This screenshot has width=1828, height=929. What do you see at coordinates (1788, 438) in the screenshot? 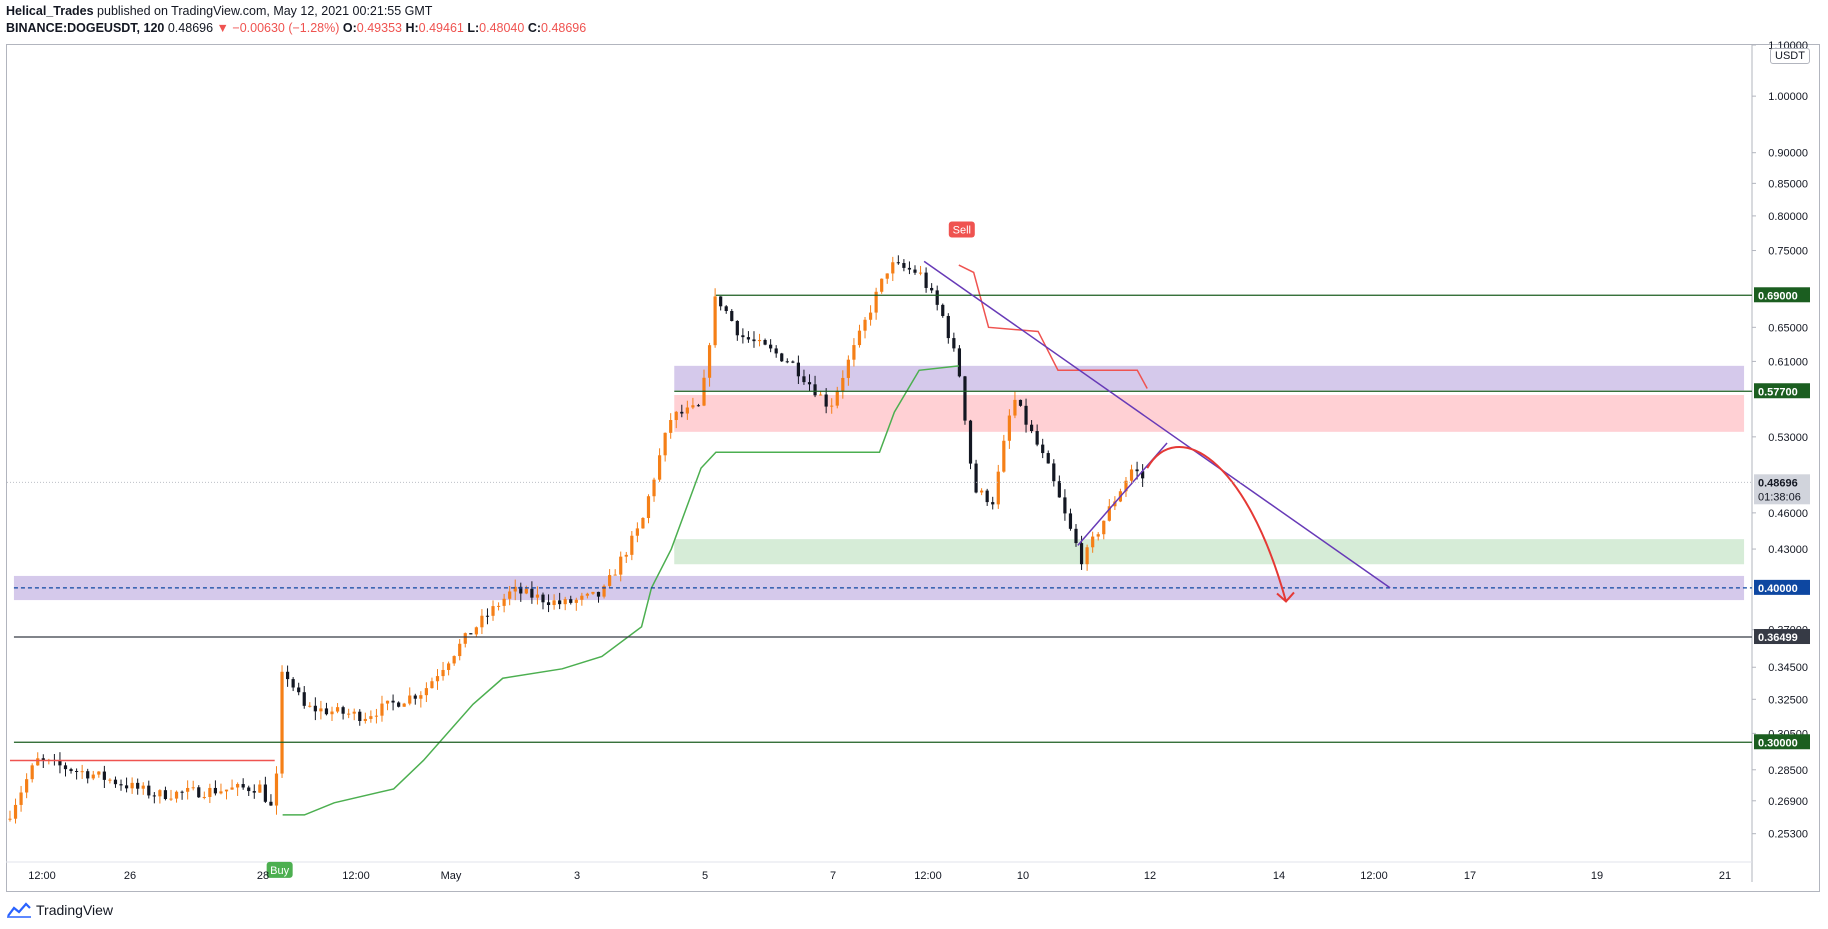
I see `y-tick-label: 0.53000` at bounding box center [1788, 438].